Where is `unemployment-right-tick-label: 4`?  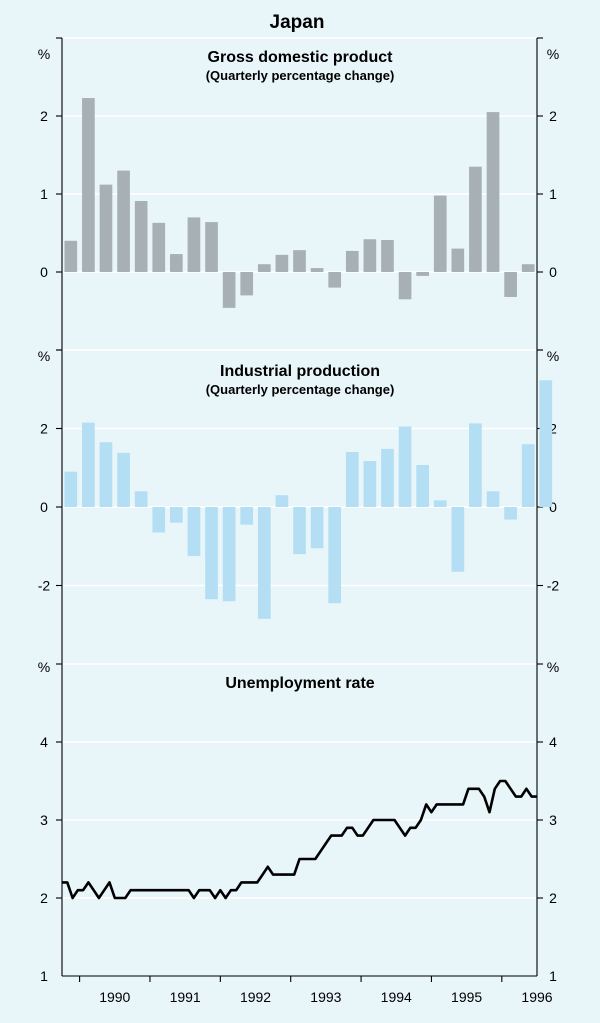 unemployment-right-tick-label: 4 is located at coordinates (553, 742).